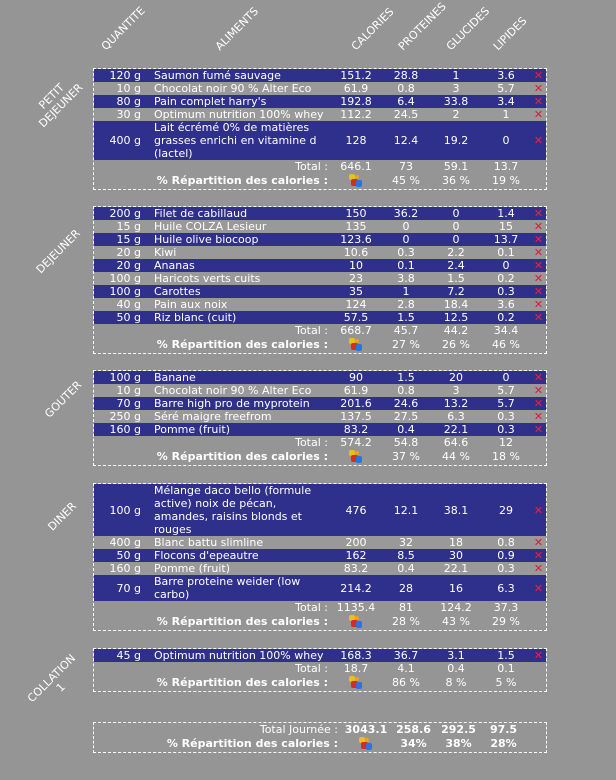 The height and width of the screenshot is (780, 616). Describe the element at coordinates (506, 442) in the screenshot. I see `total-lipids: 12` at that location.